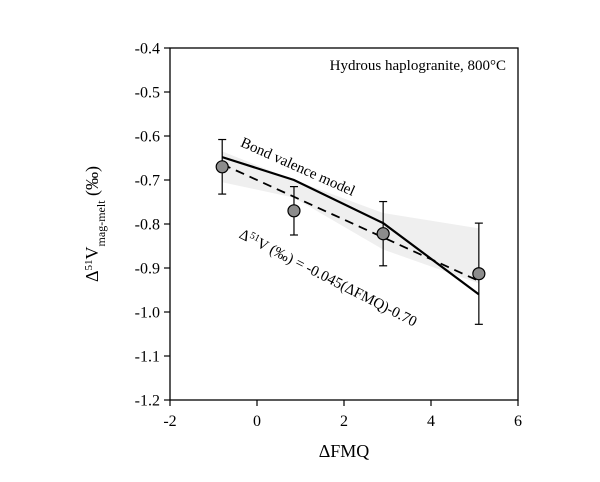 The width and height of the screenshot is (600, 482). Describe the element at coordinates (257, 421) in the screenshot. I see `x-tick-label: 0` at that location.